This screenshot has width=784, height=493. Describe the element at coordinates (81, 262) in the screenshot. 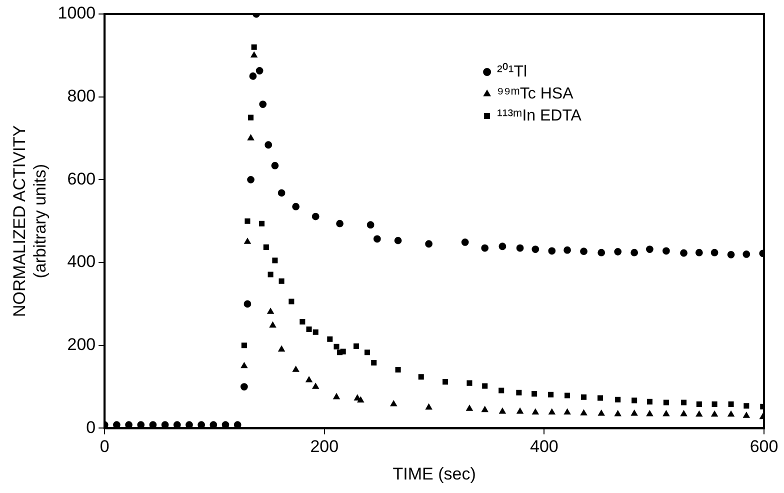

I see `y-tick-label: 400` at that location.